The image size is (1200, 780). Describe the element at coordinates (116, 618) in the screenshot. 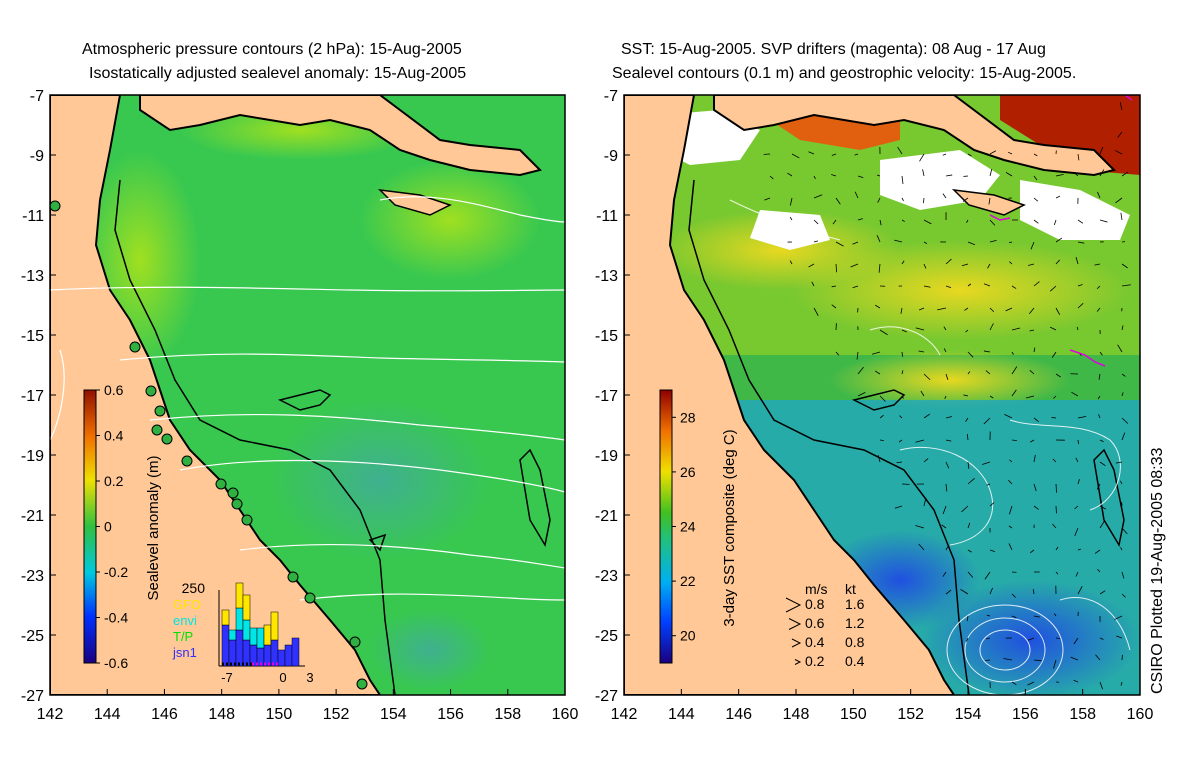

I see `left-colorbar-tick-label: -0.4` at that location.